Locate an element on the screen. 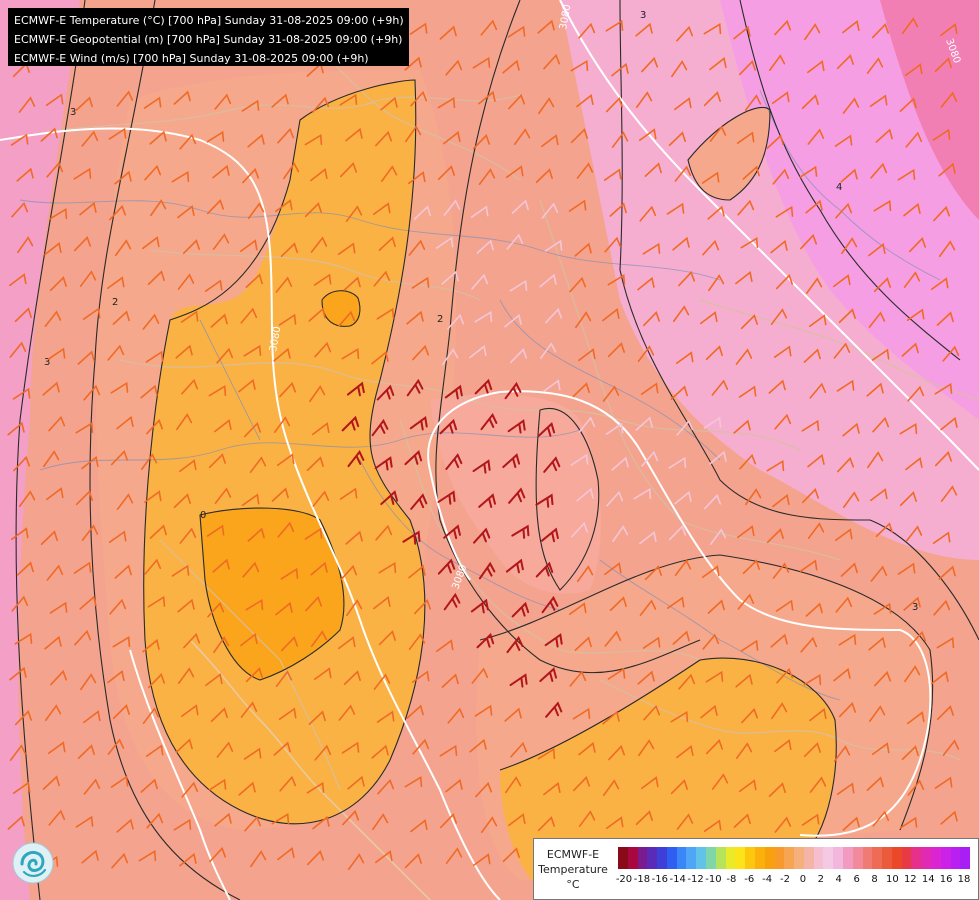 The height and width of the screenshot is (900, 979). legend-tick: -6 is located at coordinates (749, 879).